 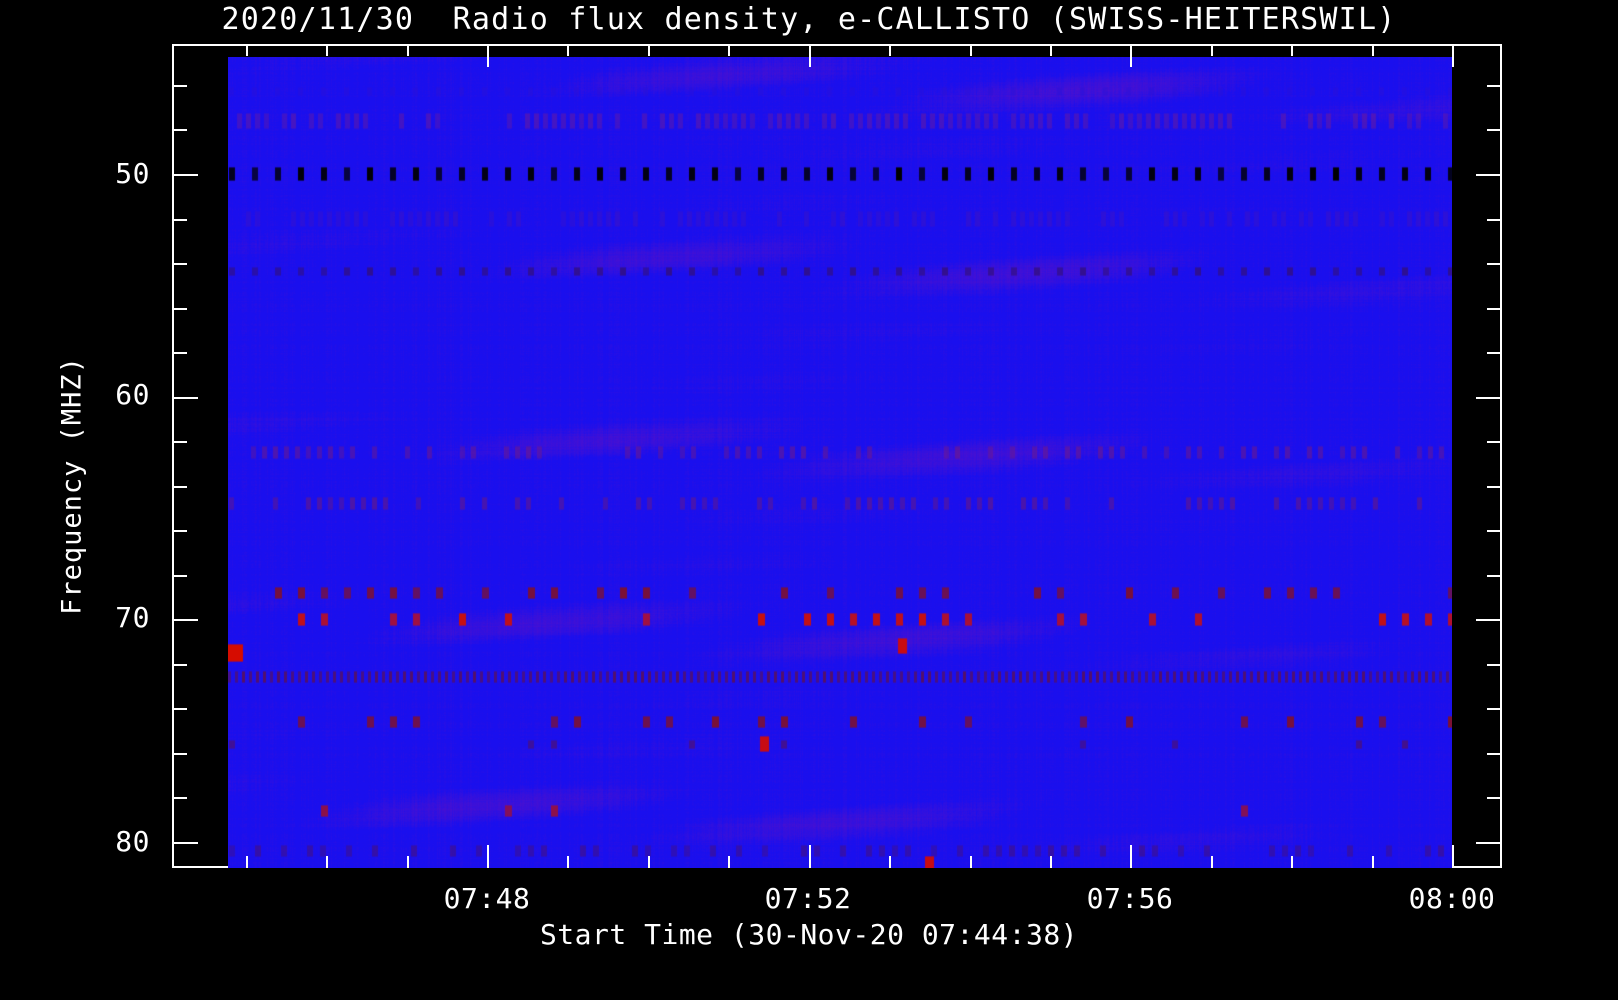 What do you see at coordinates (72, 485) in the screenshot?
I see `y-axis-title: Frequency (MHZ)` at bounding box center [72, 485].